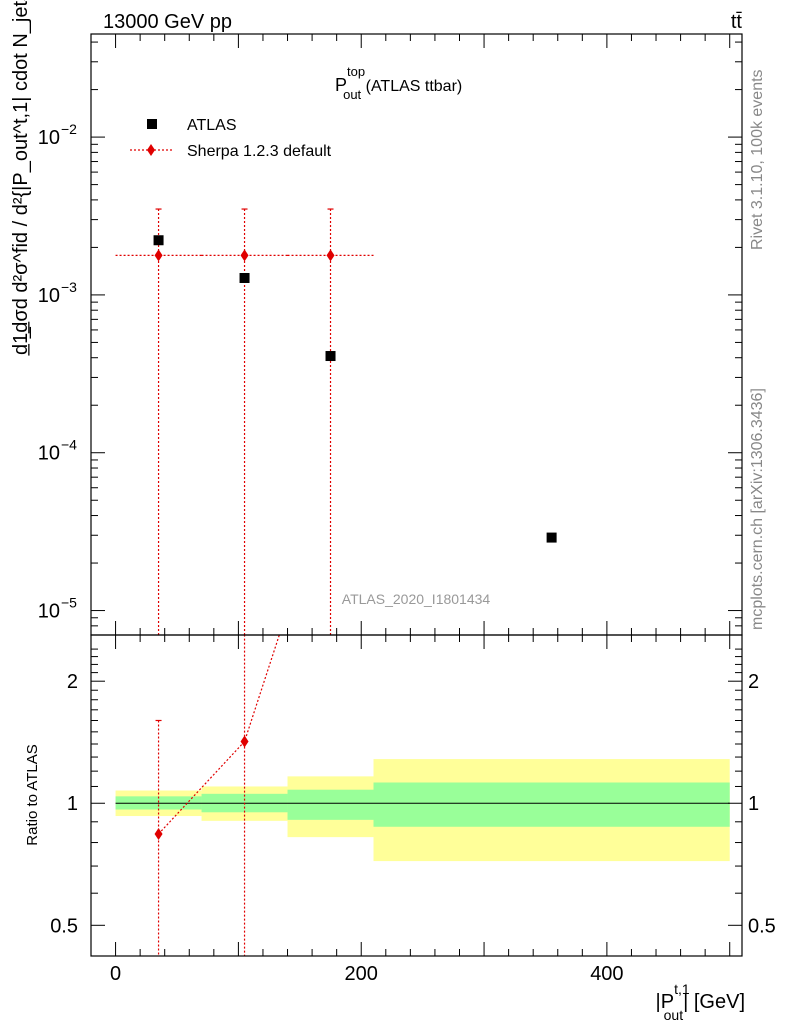 Image resolution: width=786 pixels, height=1024 pixels. Describe the element at coordinates (69, 129) in the screenshot. I see `main-y-tick-exponent: −2` at that location.